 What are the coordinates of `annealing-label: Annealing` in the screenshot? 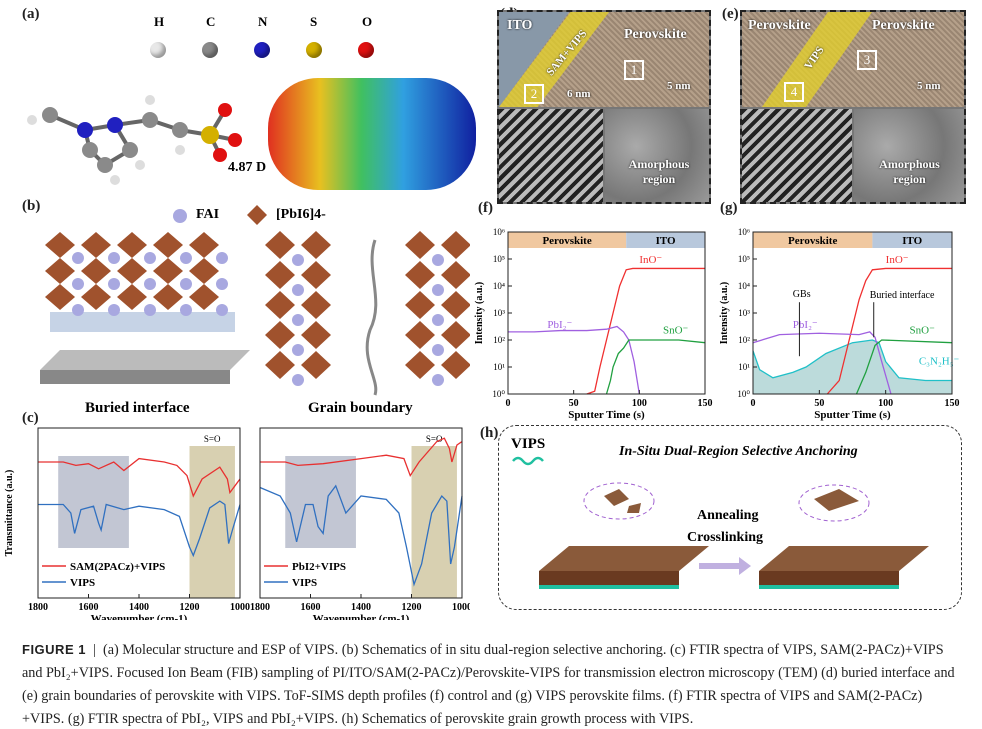 It's located at (728, 515).